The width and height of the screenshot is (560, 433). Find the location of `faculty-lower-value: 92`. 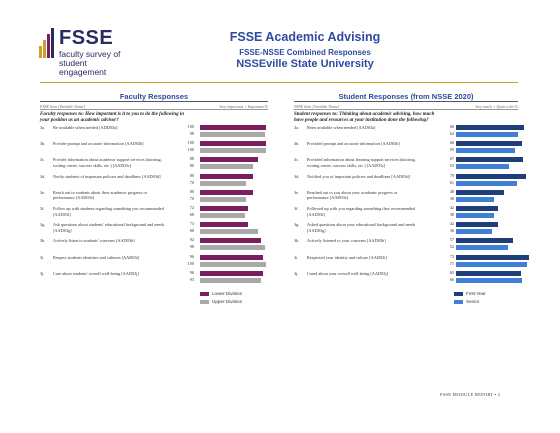

faculty-lower-value: 92 is located at coordinates (191, 240).